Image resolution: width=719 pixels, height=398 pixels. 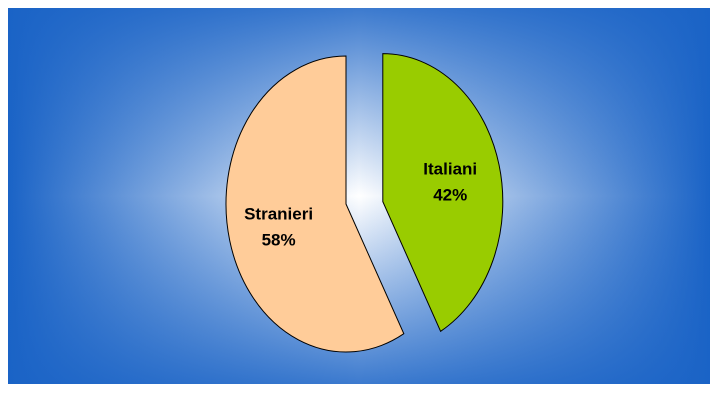 What do you see at coordinates (278, 213) in the screenshot?
I see `slice-label-stranieri: Stranieri` at bounding box center [278, 213].